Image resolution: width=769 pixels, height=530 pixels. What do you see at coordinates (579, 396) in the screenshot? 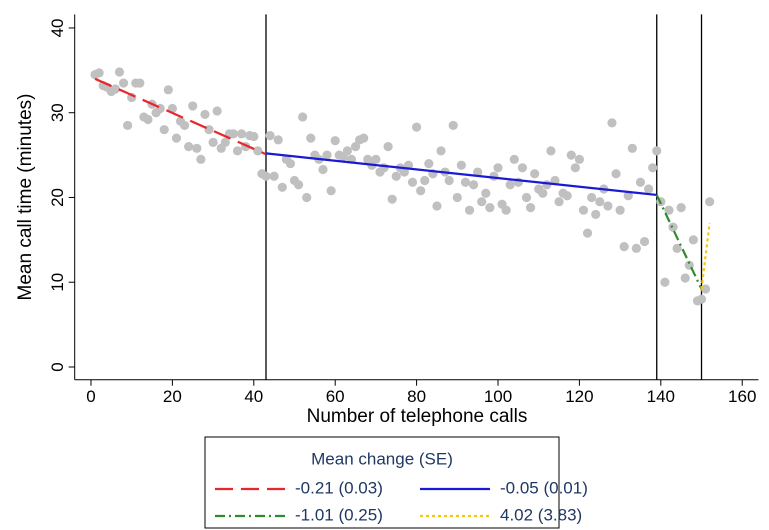
I see `x-tick-label: 120` at bounding box center [579, 396].